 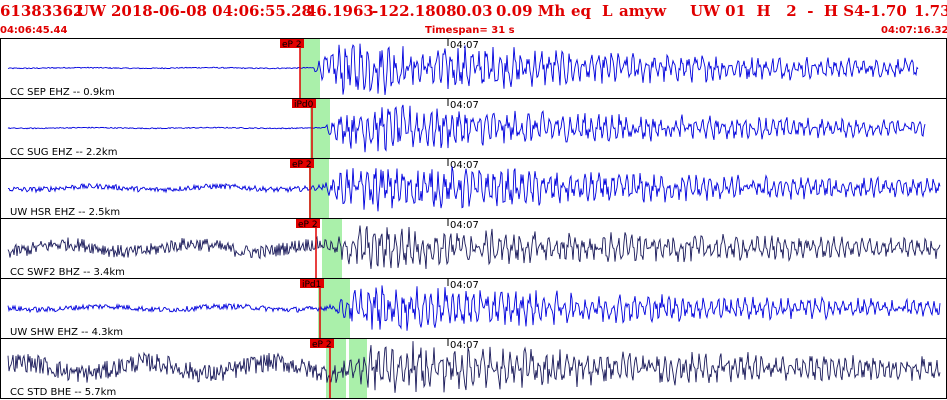 What do you see at coordinates (607, 11) in the screenshot?
I see `location-code: L` at bounding box center [607, 11].